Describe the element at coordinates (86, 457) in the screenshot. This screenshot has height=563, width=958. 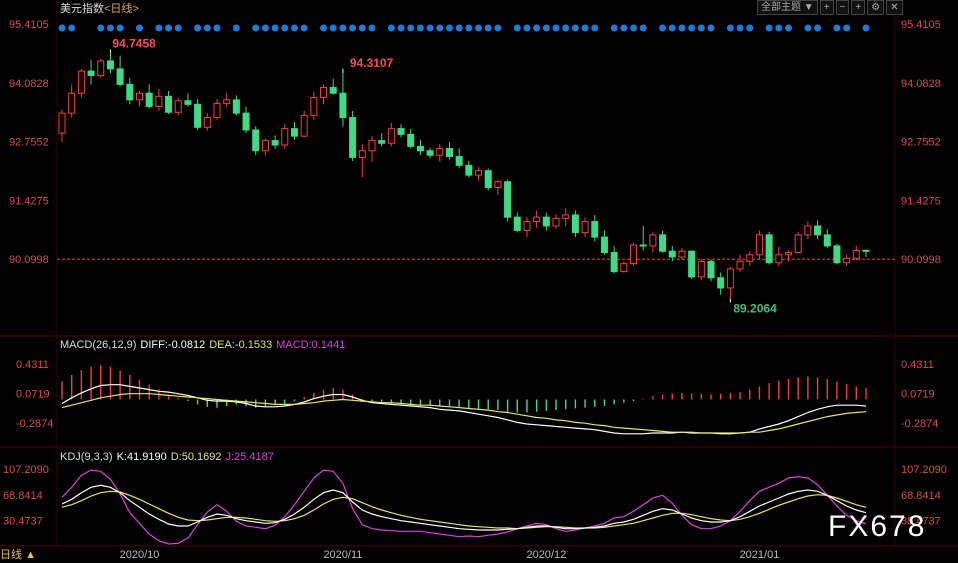
I see `kdj-params: KDJ(9,3,3)` at that location.